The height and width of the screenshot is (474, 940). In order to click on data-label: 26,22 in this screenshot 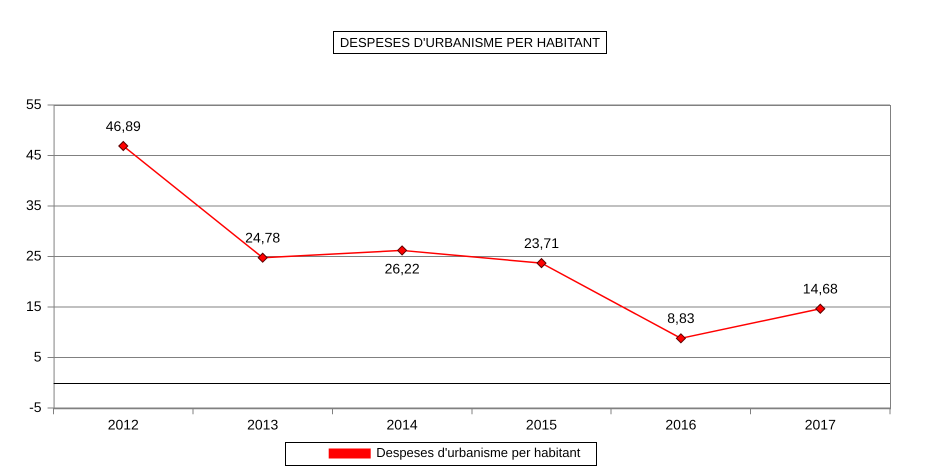, I will do `click(402, 268)`.